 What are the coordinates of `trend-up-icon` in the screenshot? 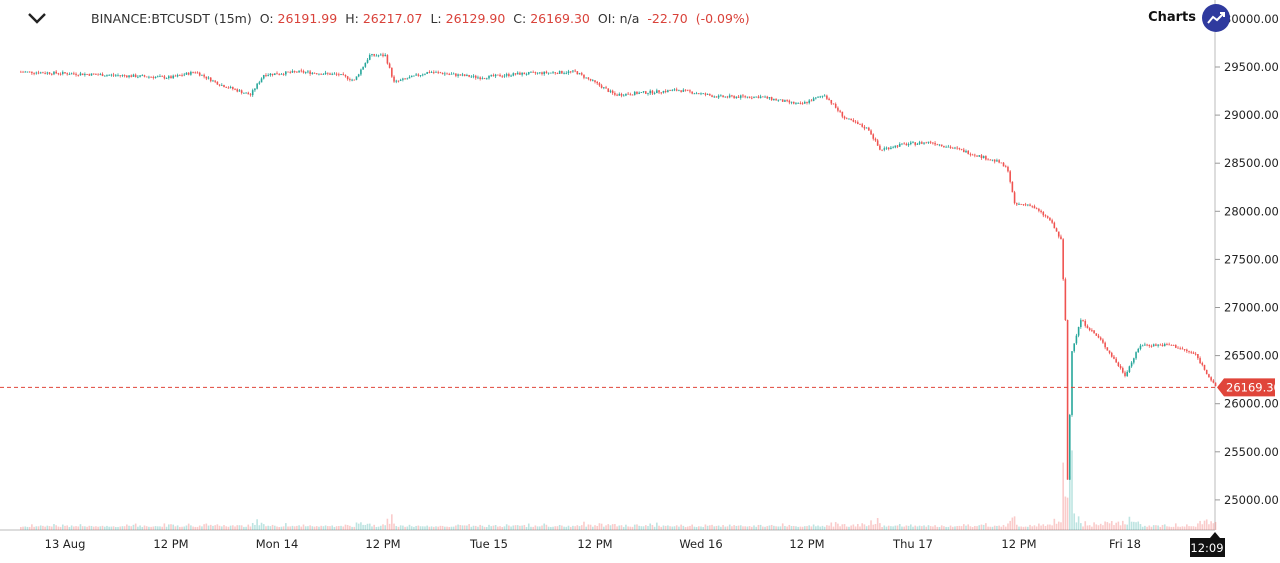 It's located at (1216, 18).